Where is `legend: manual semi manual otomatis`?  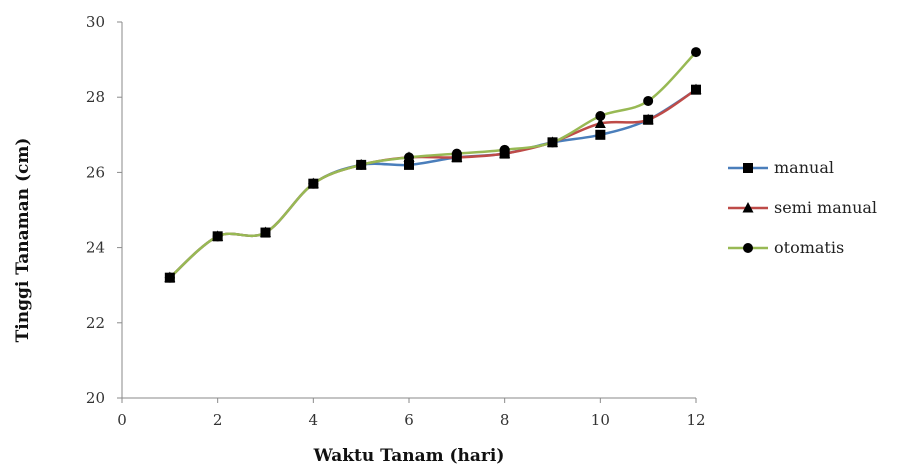
legend: manual semi manual otomatis is located at coordinates (802, 207).